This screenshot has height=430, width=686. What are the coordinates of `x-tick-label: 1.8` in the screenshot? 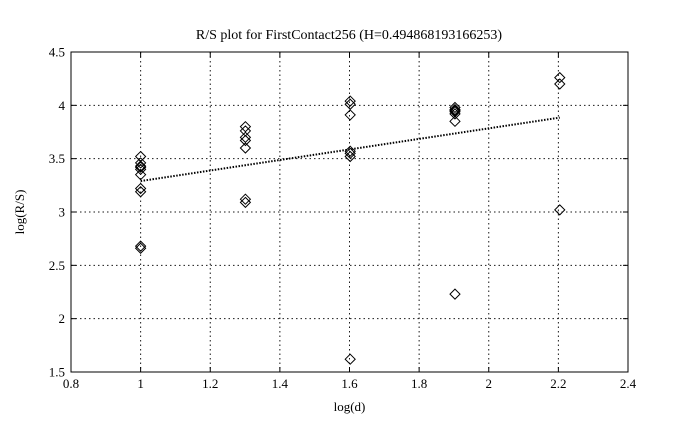 It's located at (419, 383).